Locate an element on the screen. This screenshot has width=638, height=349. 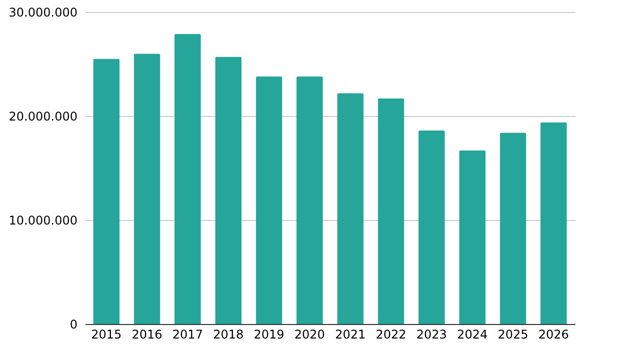
y-tick-label: 20.000.000 is located at coordinates (43, 117).